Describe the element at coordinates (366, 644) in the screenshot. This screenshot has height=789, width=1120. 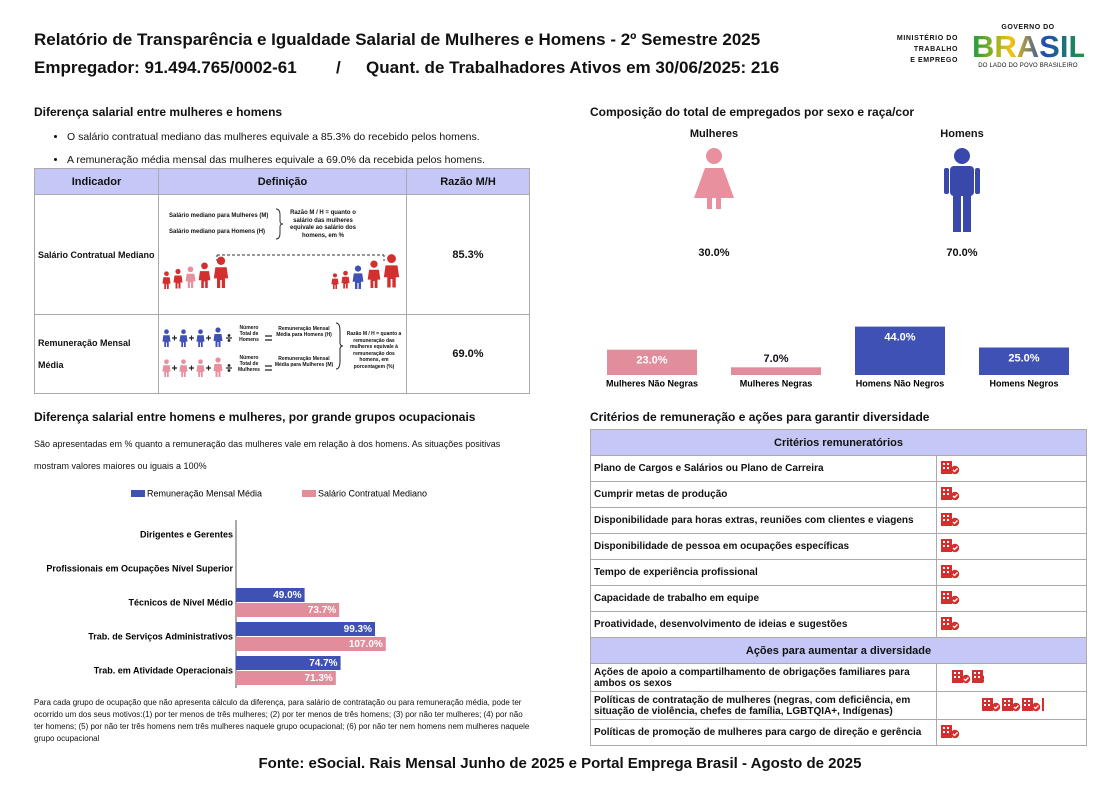
I see `value-label: 107.0%` at that location.